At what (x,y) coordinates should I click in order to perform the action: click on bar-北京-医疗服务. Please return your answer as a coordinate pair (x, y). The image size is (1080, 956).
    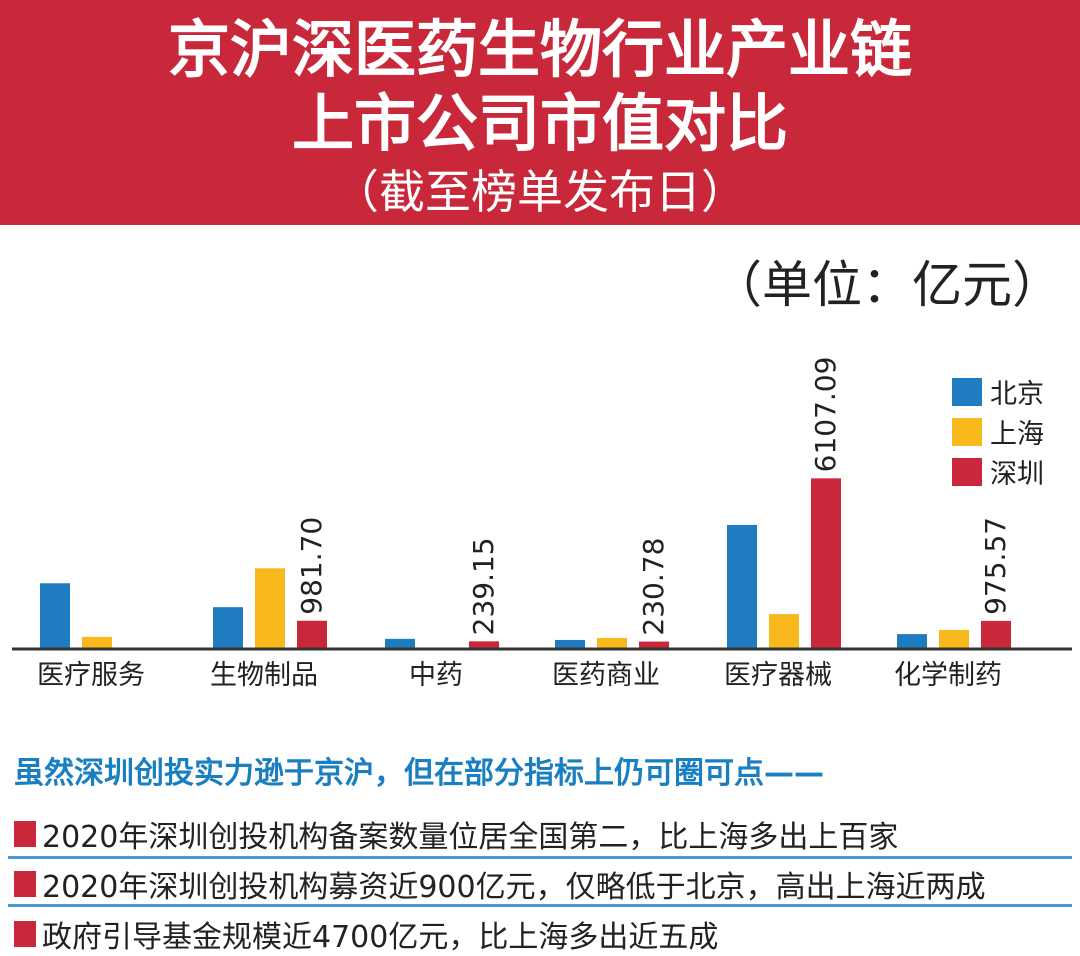
    Looking at the image, I should click on (55, 615).